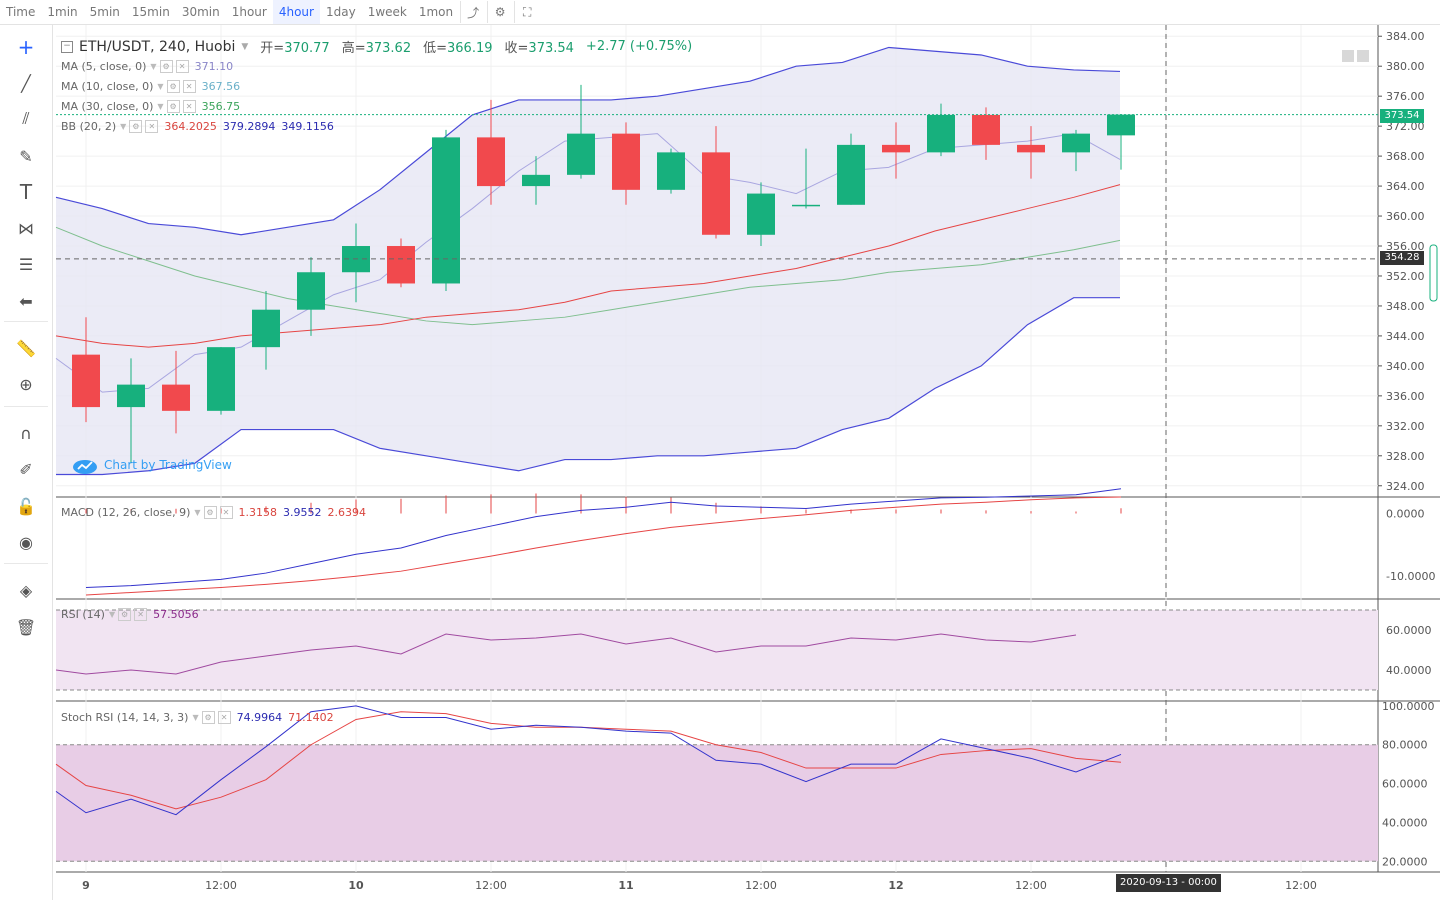  Describe the element at coordinates (1405, 426) in the screenshot. I see `price-tick-label: 332.00` at that location.